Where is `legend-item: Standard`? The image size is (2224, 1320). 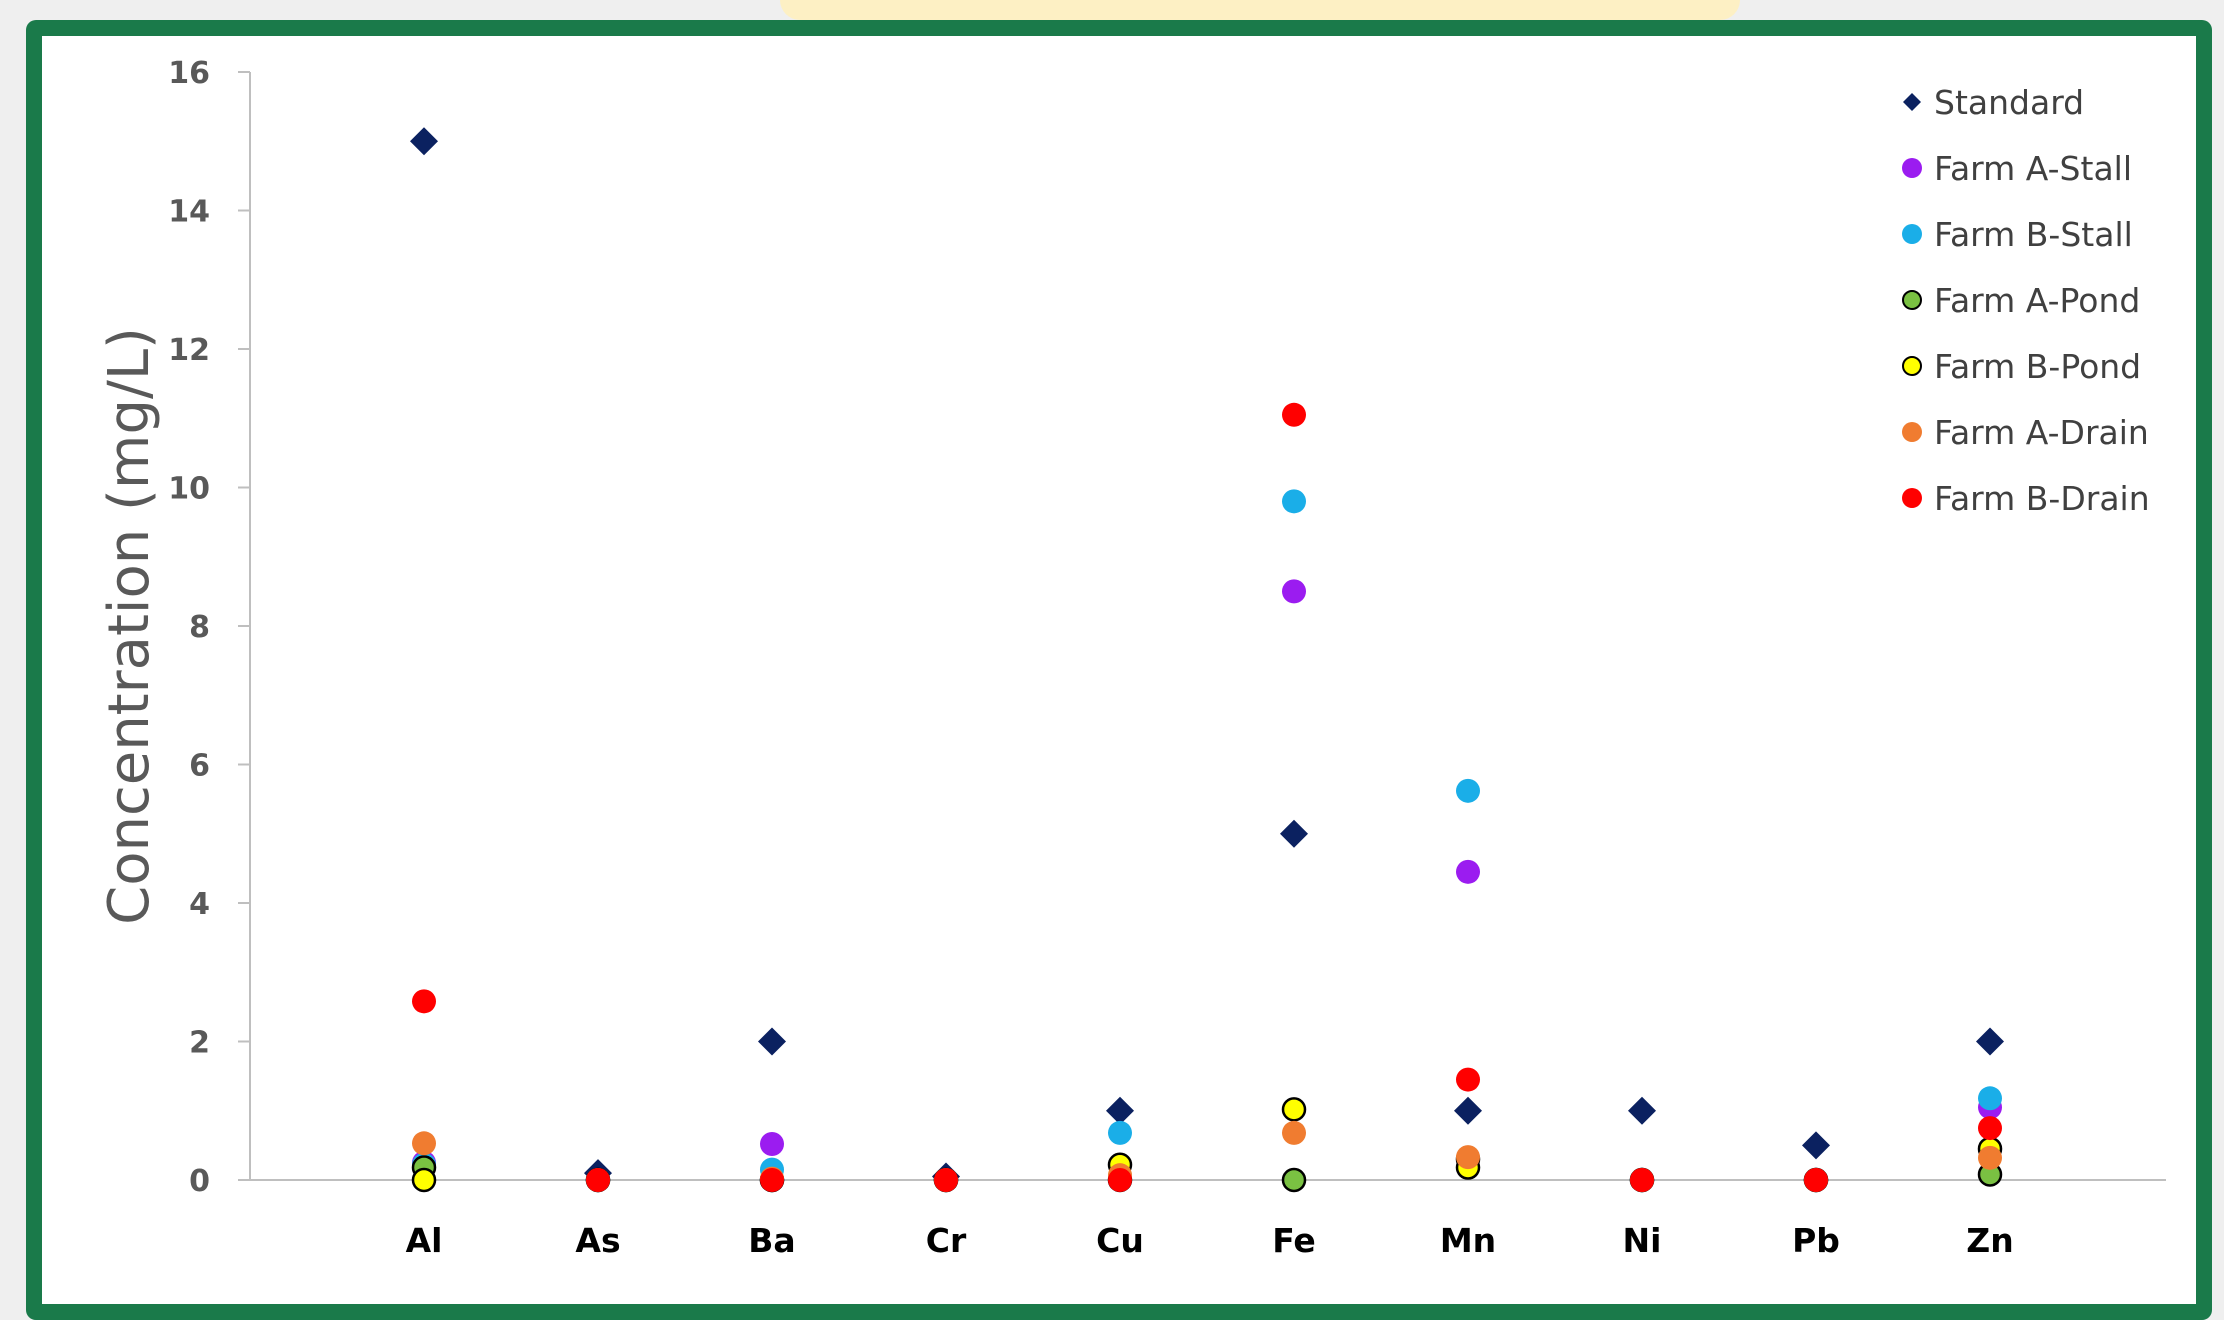 legend-item: Standard is located at coordinates (1993, 102).